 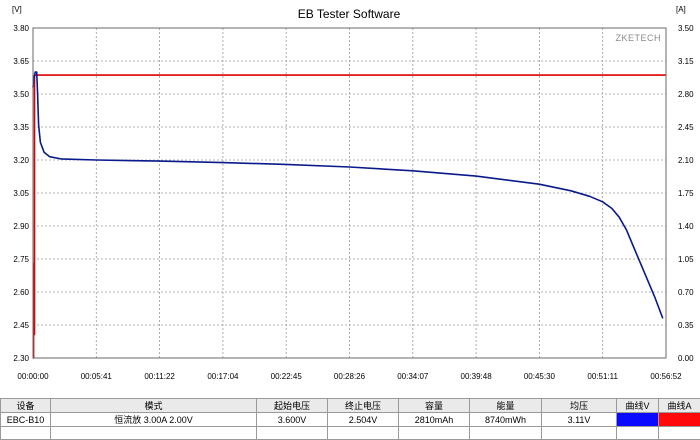 What do you see at coordinates (506, 406) in the screenshot?
I see `header-energy: 能量` at bounding box center [506, 406].